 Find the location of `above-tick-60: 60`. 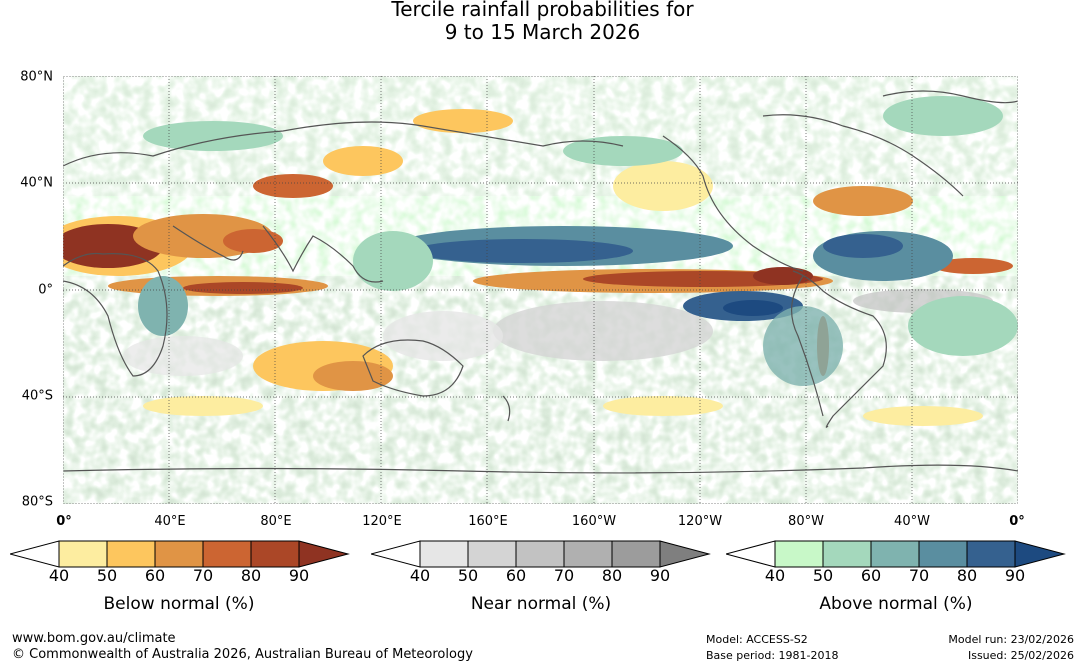

above-tick-60: 60 is located at coordinates (871, 575).